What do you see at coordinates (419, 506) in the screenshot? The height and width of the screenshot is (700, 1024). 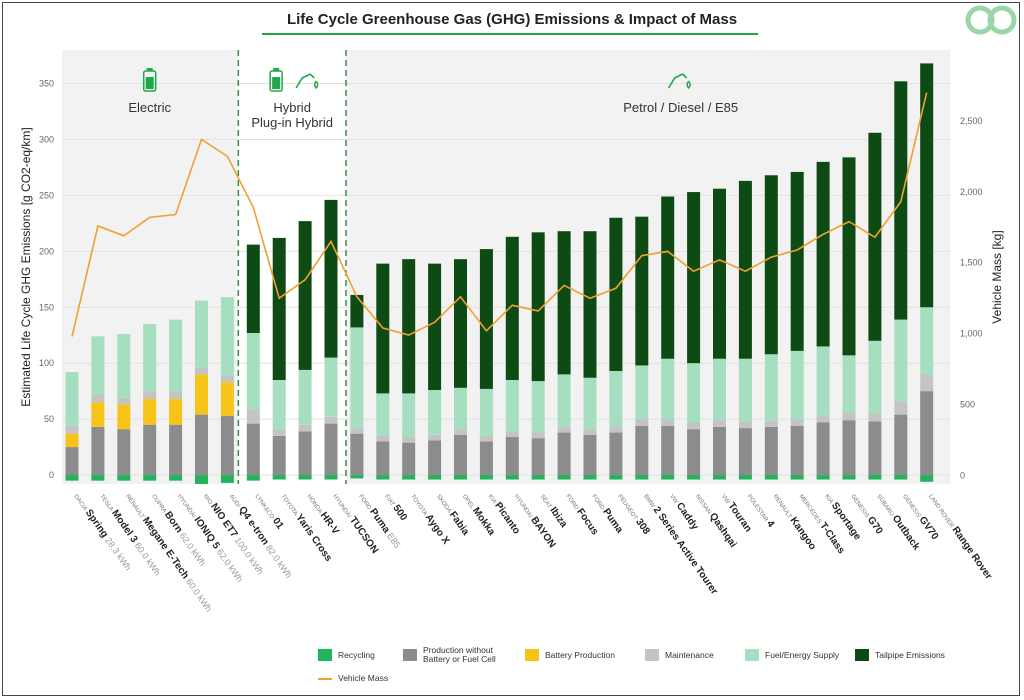 I see `category-brand: TOYOTA` at bounding box center [419, 506].